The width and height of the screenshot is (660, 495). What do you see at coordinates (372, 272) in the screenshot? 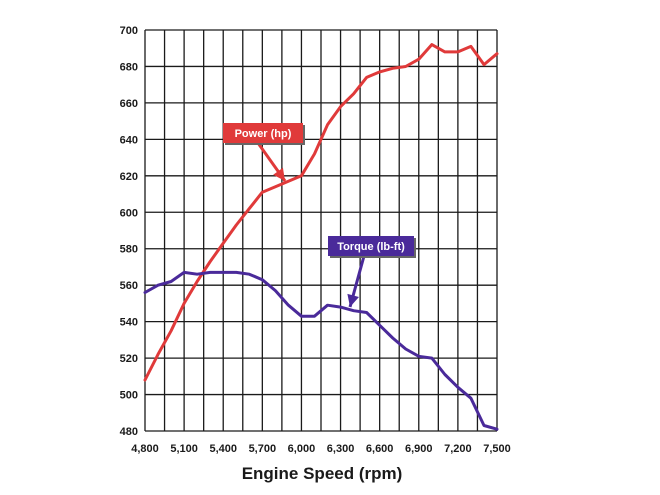
I see `callout-torque: Torque (lb-ft)` at bounding box center [372, 272].